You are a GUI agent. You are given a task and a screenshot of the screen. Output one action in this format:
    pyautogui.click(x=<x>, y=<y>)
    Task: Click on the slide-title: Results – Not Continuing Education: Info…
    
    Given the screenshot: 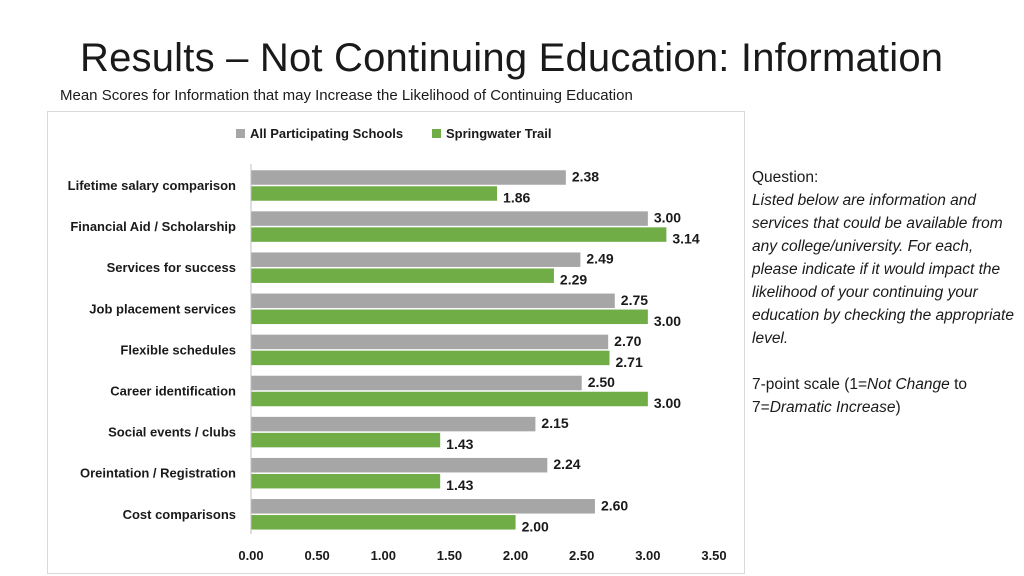 What is the action you would take?
    pyautogui.click(x=512, y=58)
    